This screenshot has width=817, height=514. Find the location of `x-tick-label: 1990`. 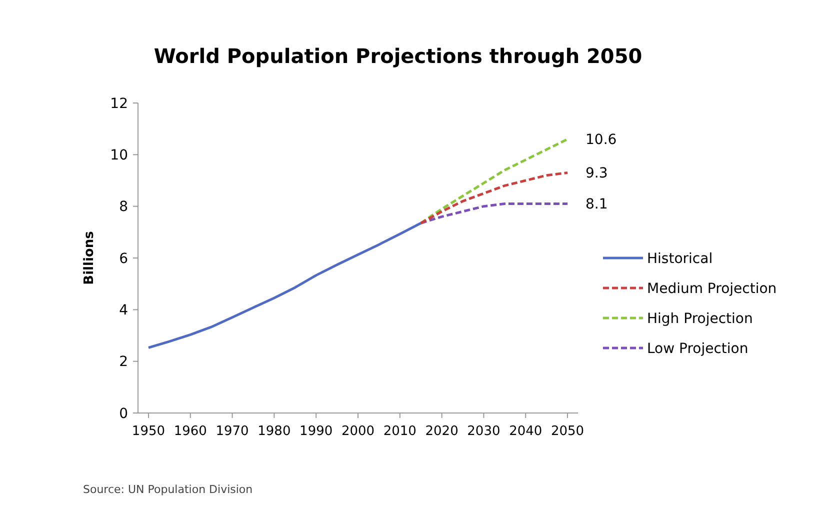

x-tick-label: 1990 is located at coordinates (316, 431).